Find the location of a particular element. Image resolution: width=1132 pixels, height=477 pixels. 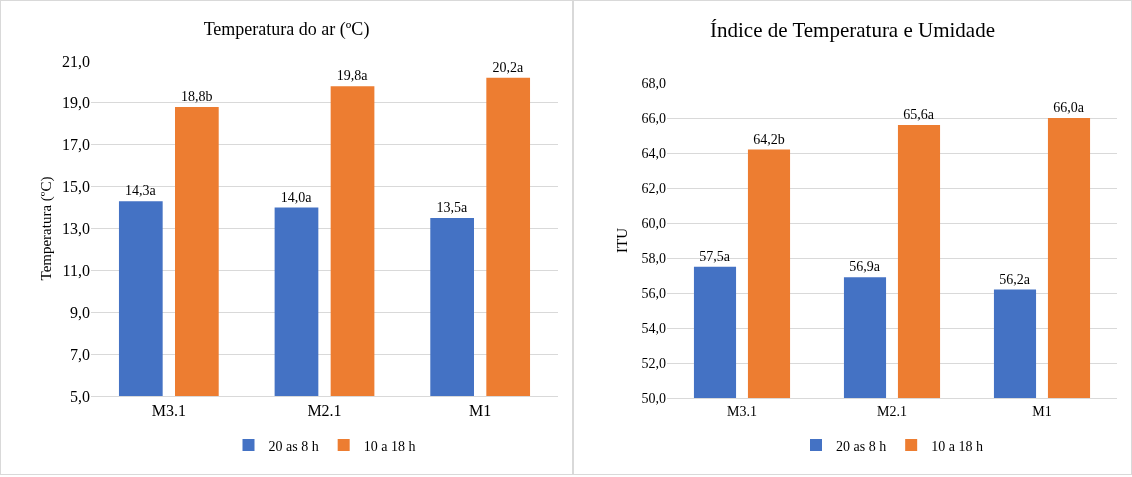

y-tick-label: 52,0 is located at coordinates (653, 363).